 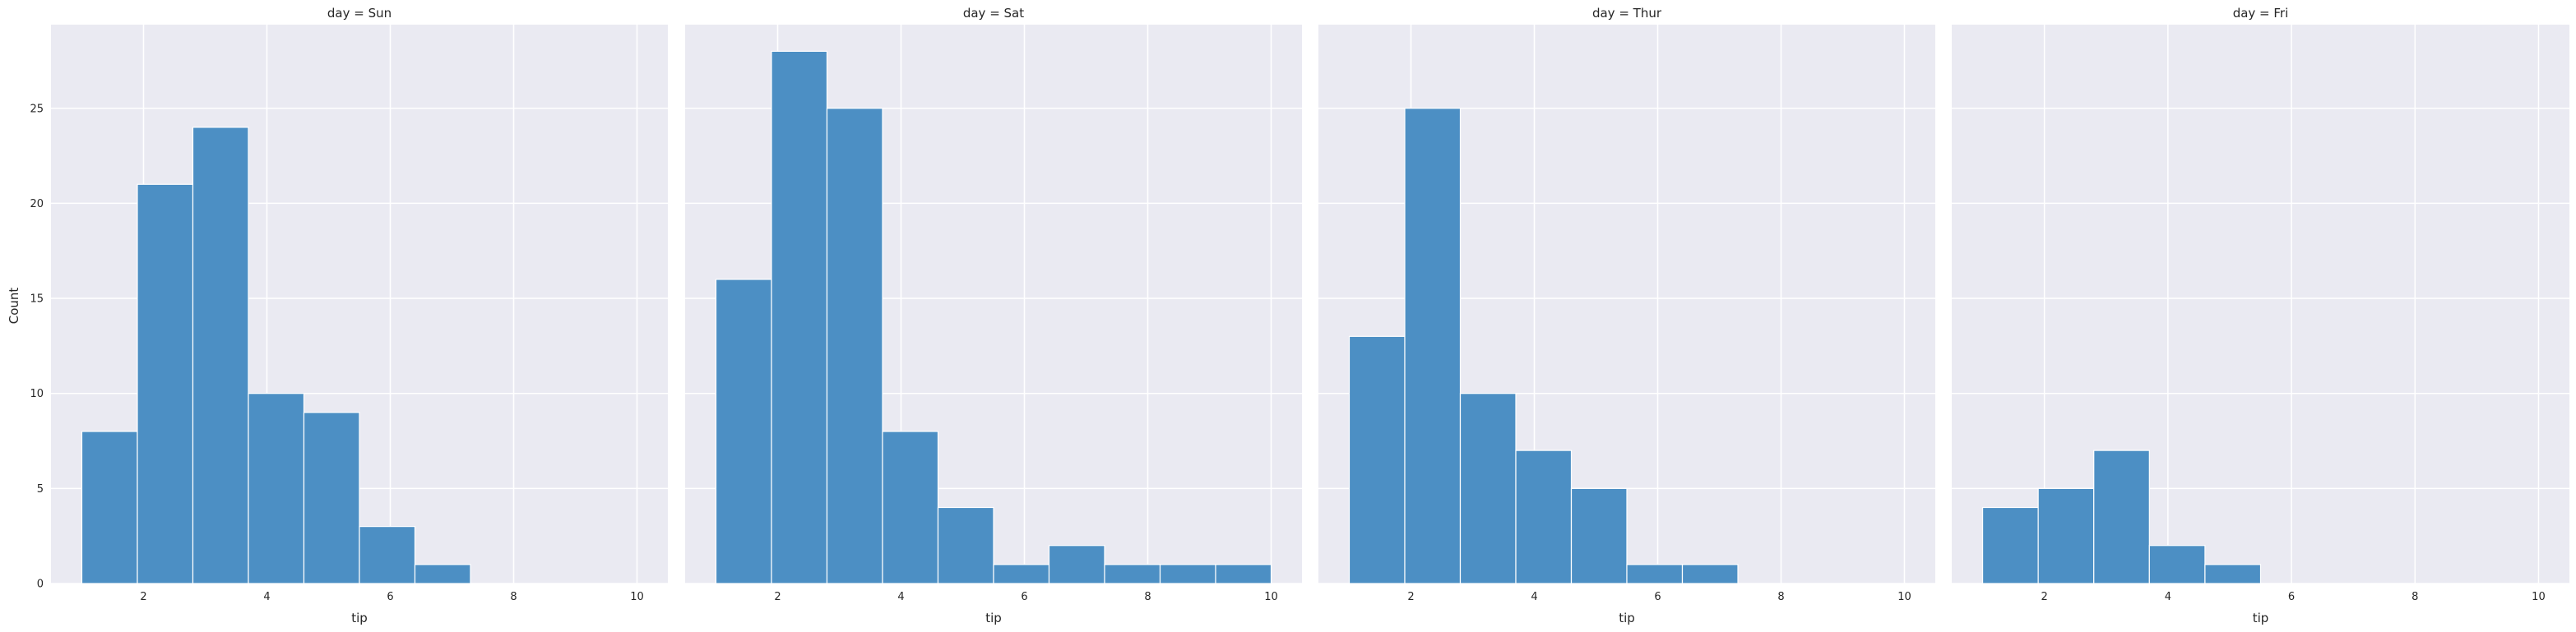 What do you see at coordinates (41, 585) in the screenshot?
I see `y-tick-label: 0` at bounding box center [41, 585].